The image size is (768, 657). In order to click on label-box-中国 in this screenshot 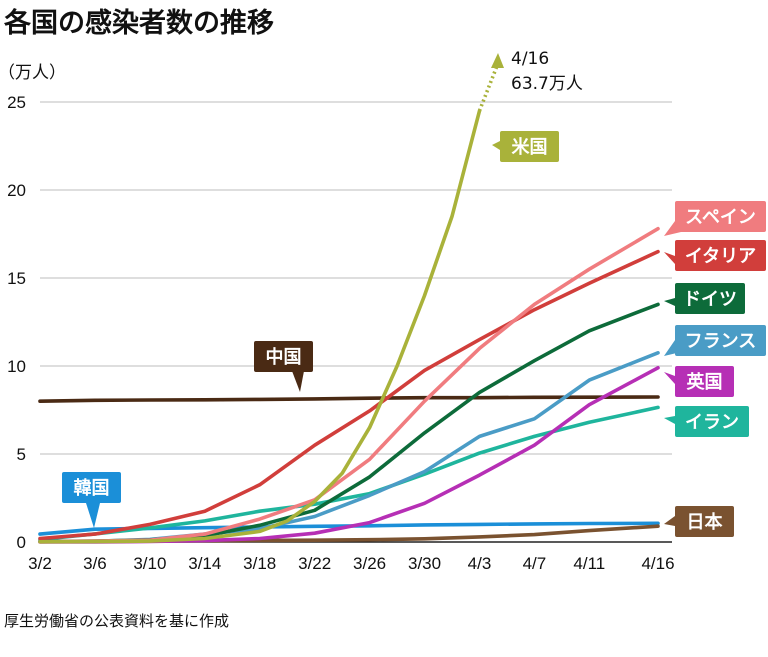, I will do `click(283, 356)`.